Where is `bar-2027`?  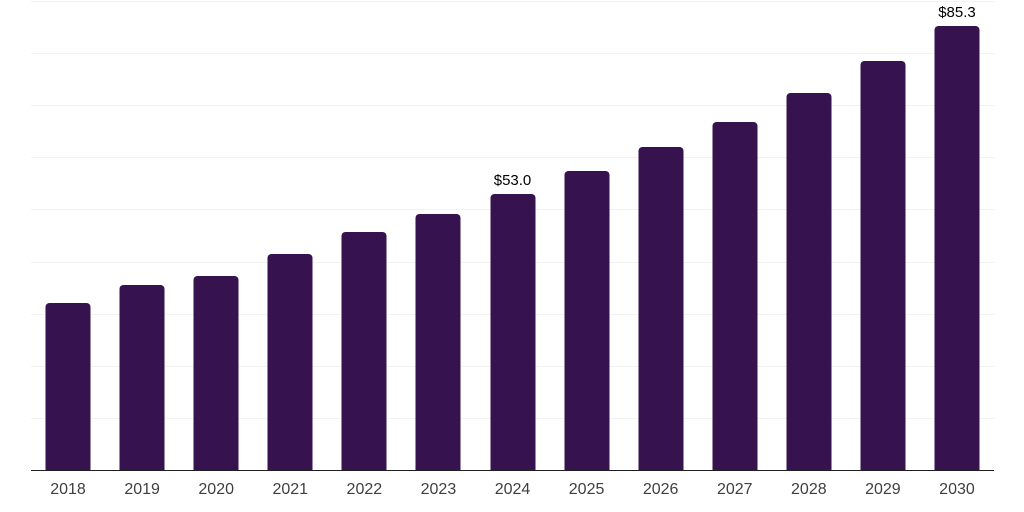 bar-2027 is located at coordinates (735, 295).